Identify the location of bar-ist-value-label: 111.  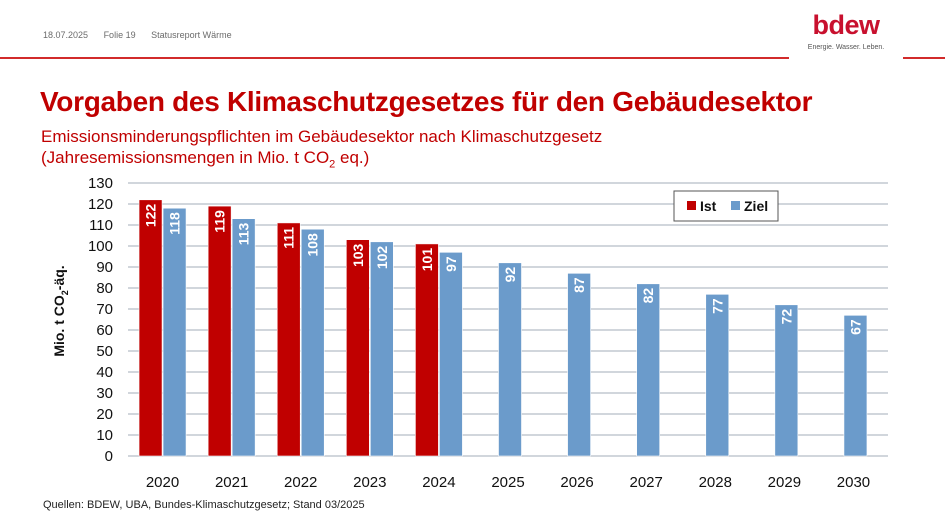
(289, 238).